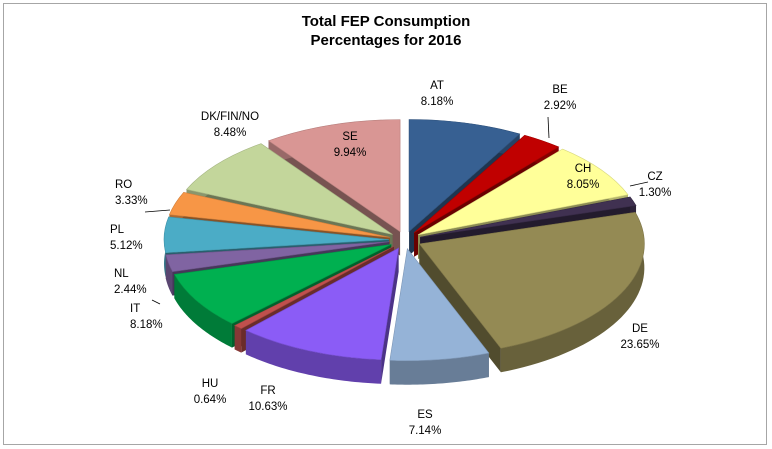 The height and width of the screenshot is (449, 772). Describe the element at coordinates (126, 246) in the screenshot. I see `slice-value-pl: 5.12%` at that location.